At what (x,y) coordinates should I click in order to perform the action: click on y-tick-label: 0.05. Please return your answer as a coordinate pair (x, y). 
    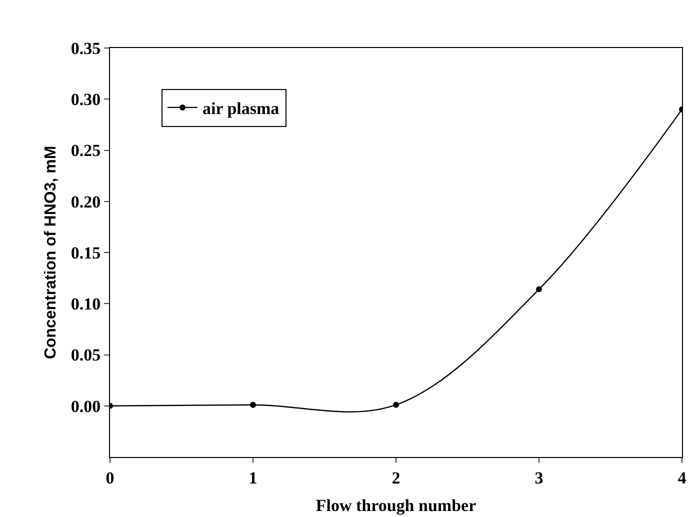
    Looking at the image, I should click on (85, 355).